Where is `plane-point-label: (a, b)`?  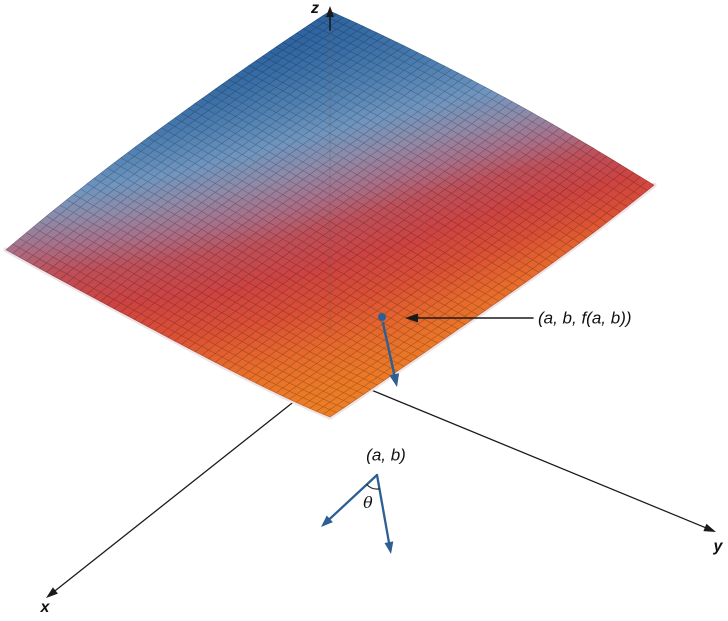
plane-point-label: (a, b) is located at coordinates (386, 455).